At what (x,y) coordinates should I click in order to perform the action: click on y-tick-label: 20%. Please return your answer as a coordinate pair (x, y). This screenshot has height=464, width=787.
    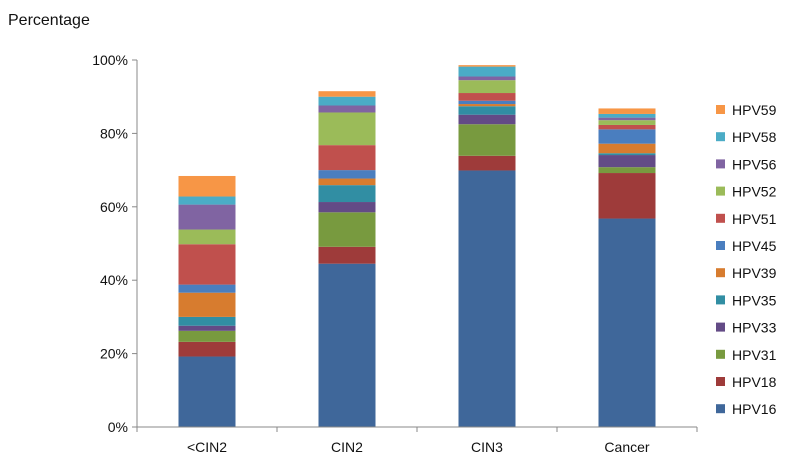
    Looking at the image, I should click on (114, 354).